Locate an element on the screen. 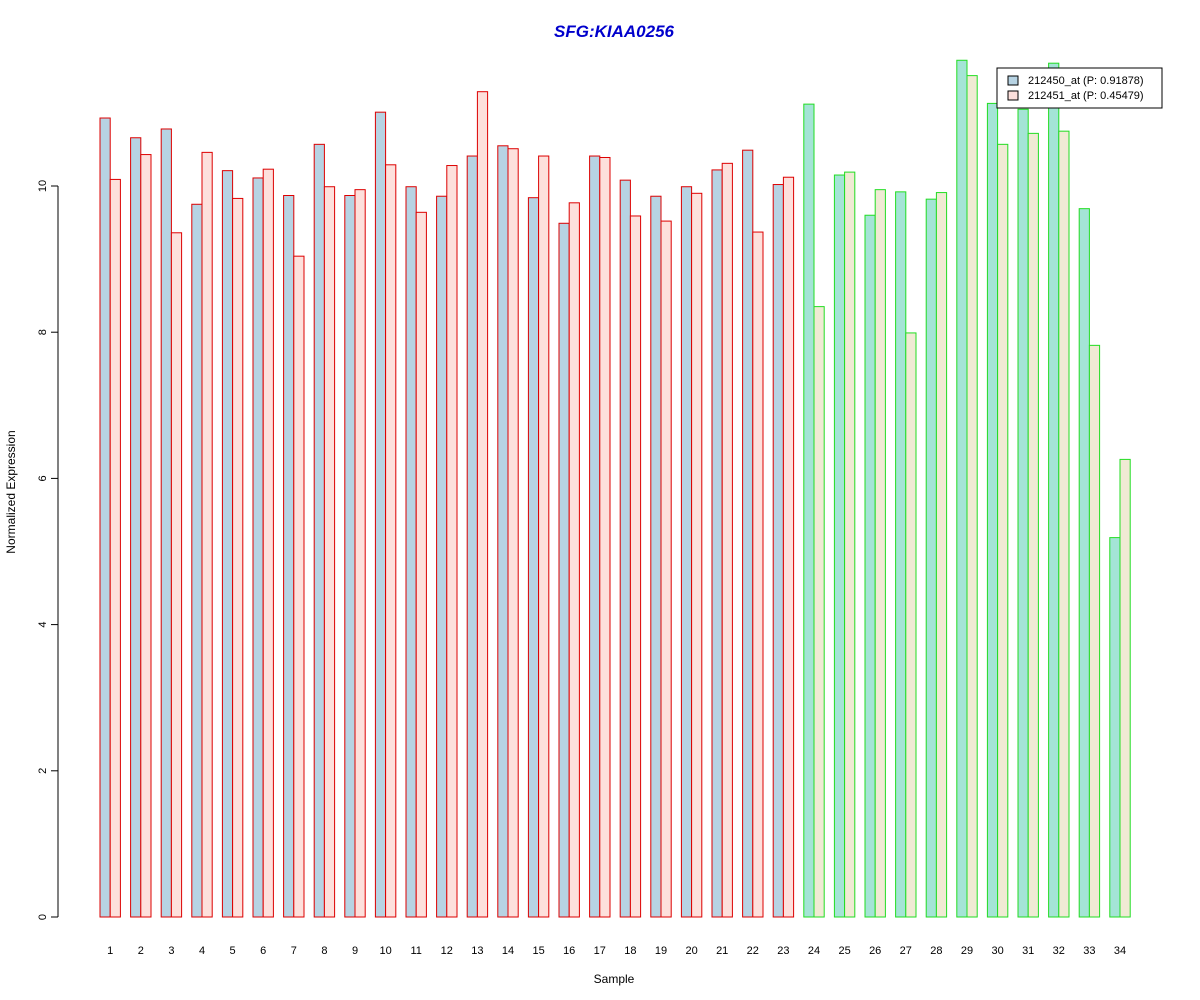  x-tick-label: 23 is located at coordinates (783, 951).